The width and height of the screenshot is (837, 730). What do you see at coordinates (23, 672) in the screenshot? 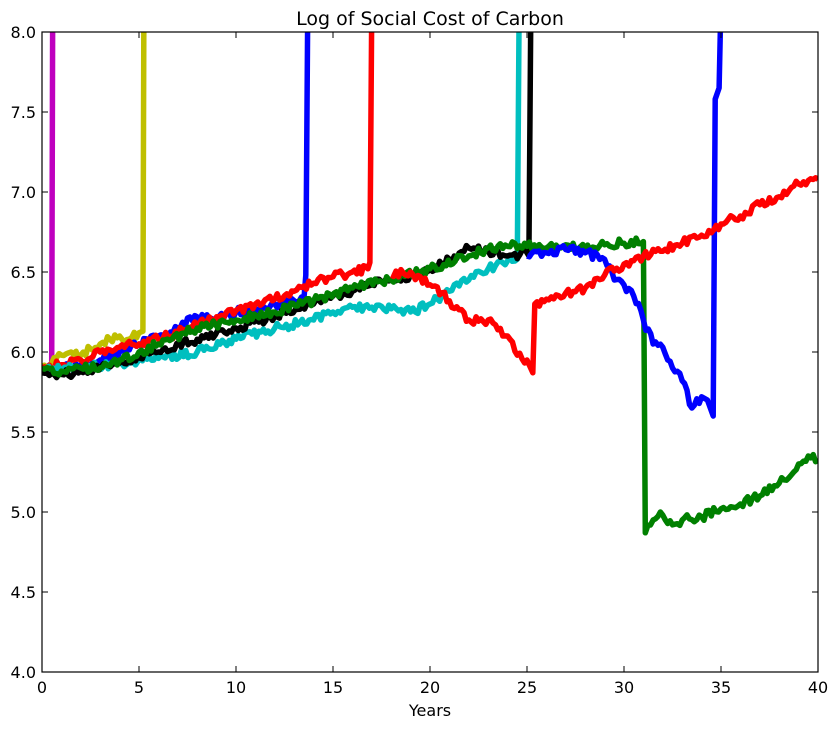
I see `y-tick-label: 4.0` at bounding box center [23, 672].